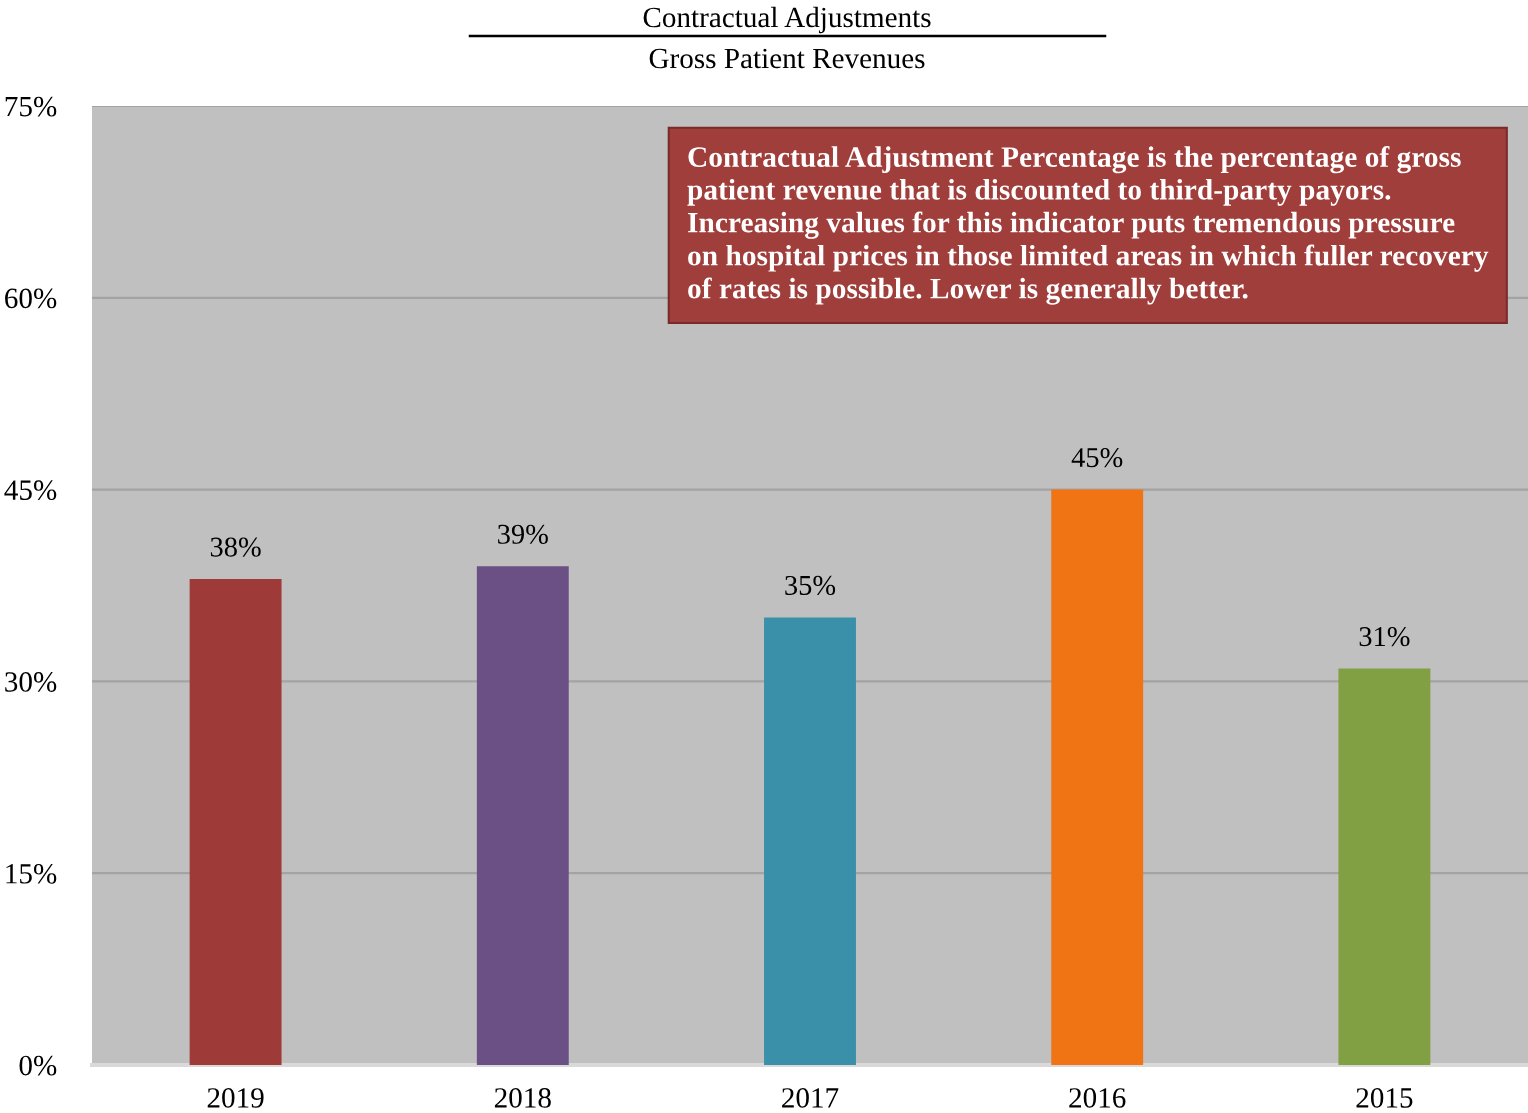  Describe the element at coordinates (30, 490) in the screenshot. I see `y-tick-label: 45%` at that location.